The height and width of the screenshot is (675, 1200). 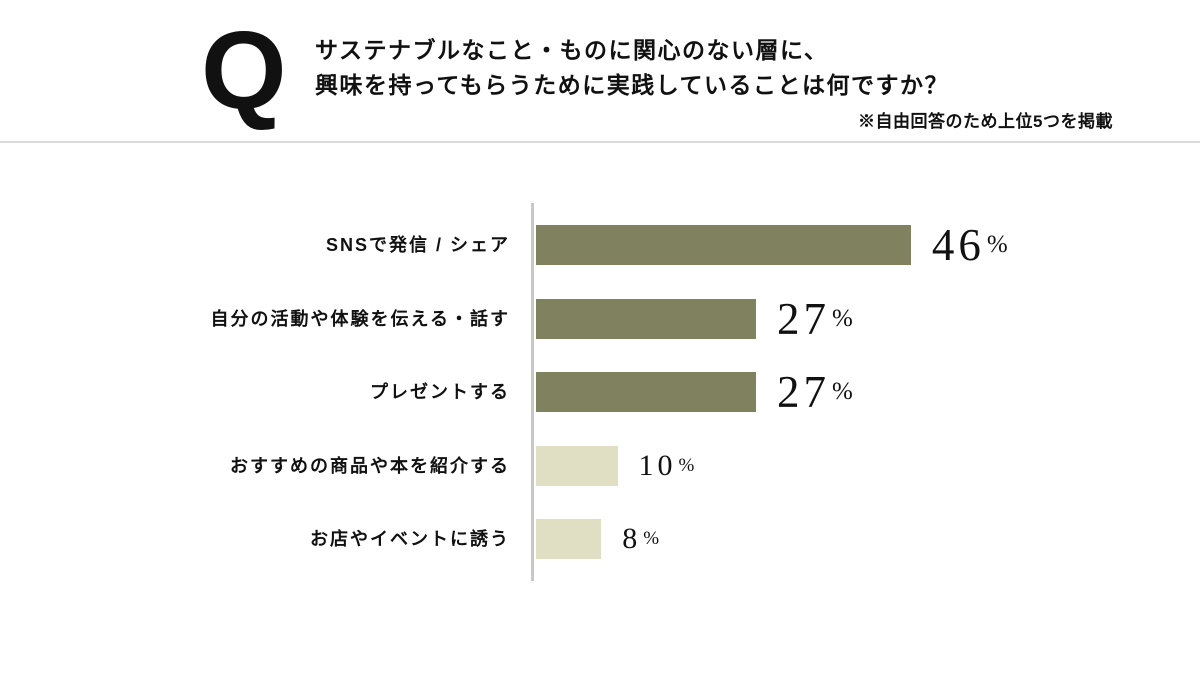 I want to click on annotation-note: ※自由回答のため上位5つを掲載, so click(x=985, y=121).